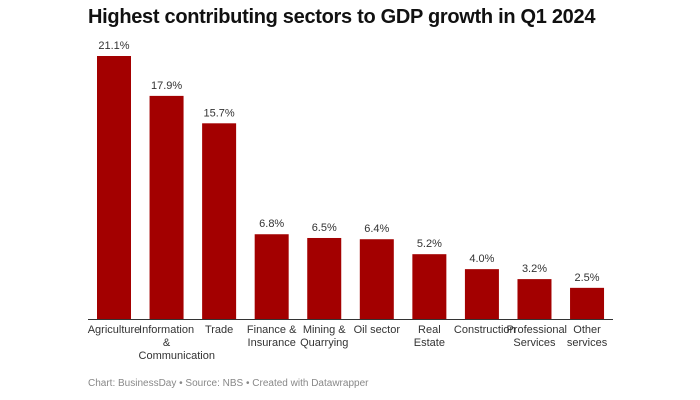 The image size is (700, 400). I want to click on x-tick-label: Agriculture, so click(114, 330).